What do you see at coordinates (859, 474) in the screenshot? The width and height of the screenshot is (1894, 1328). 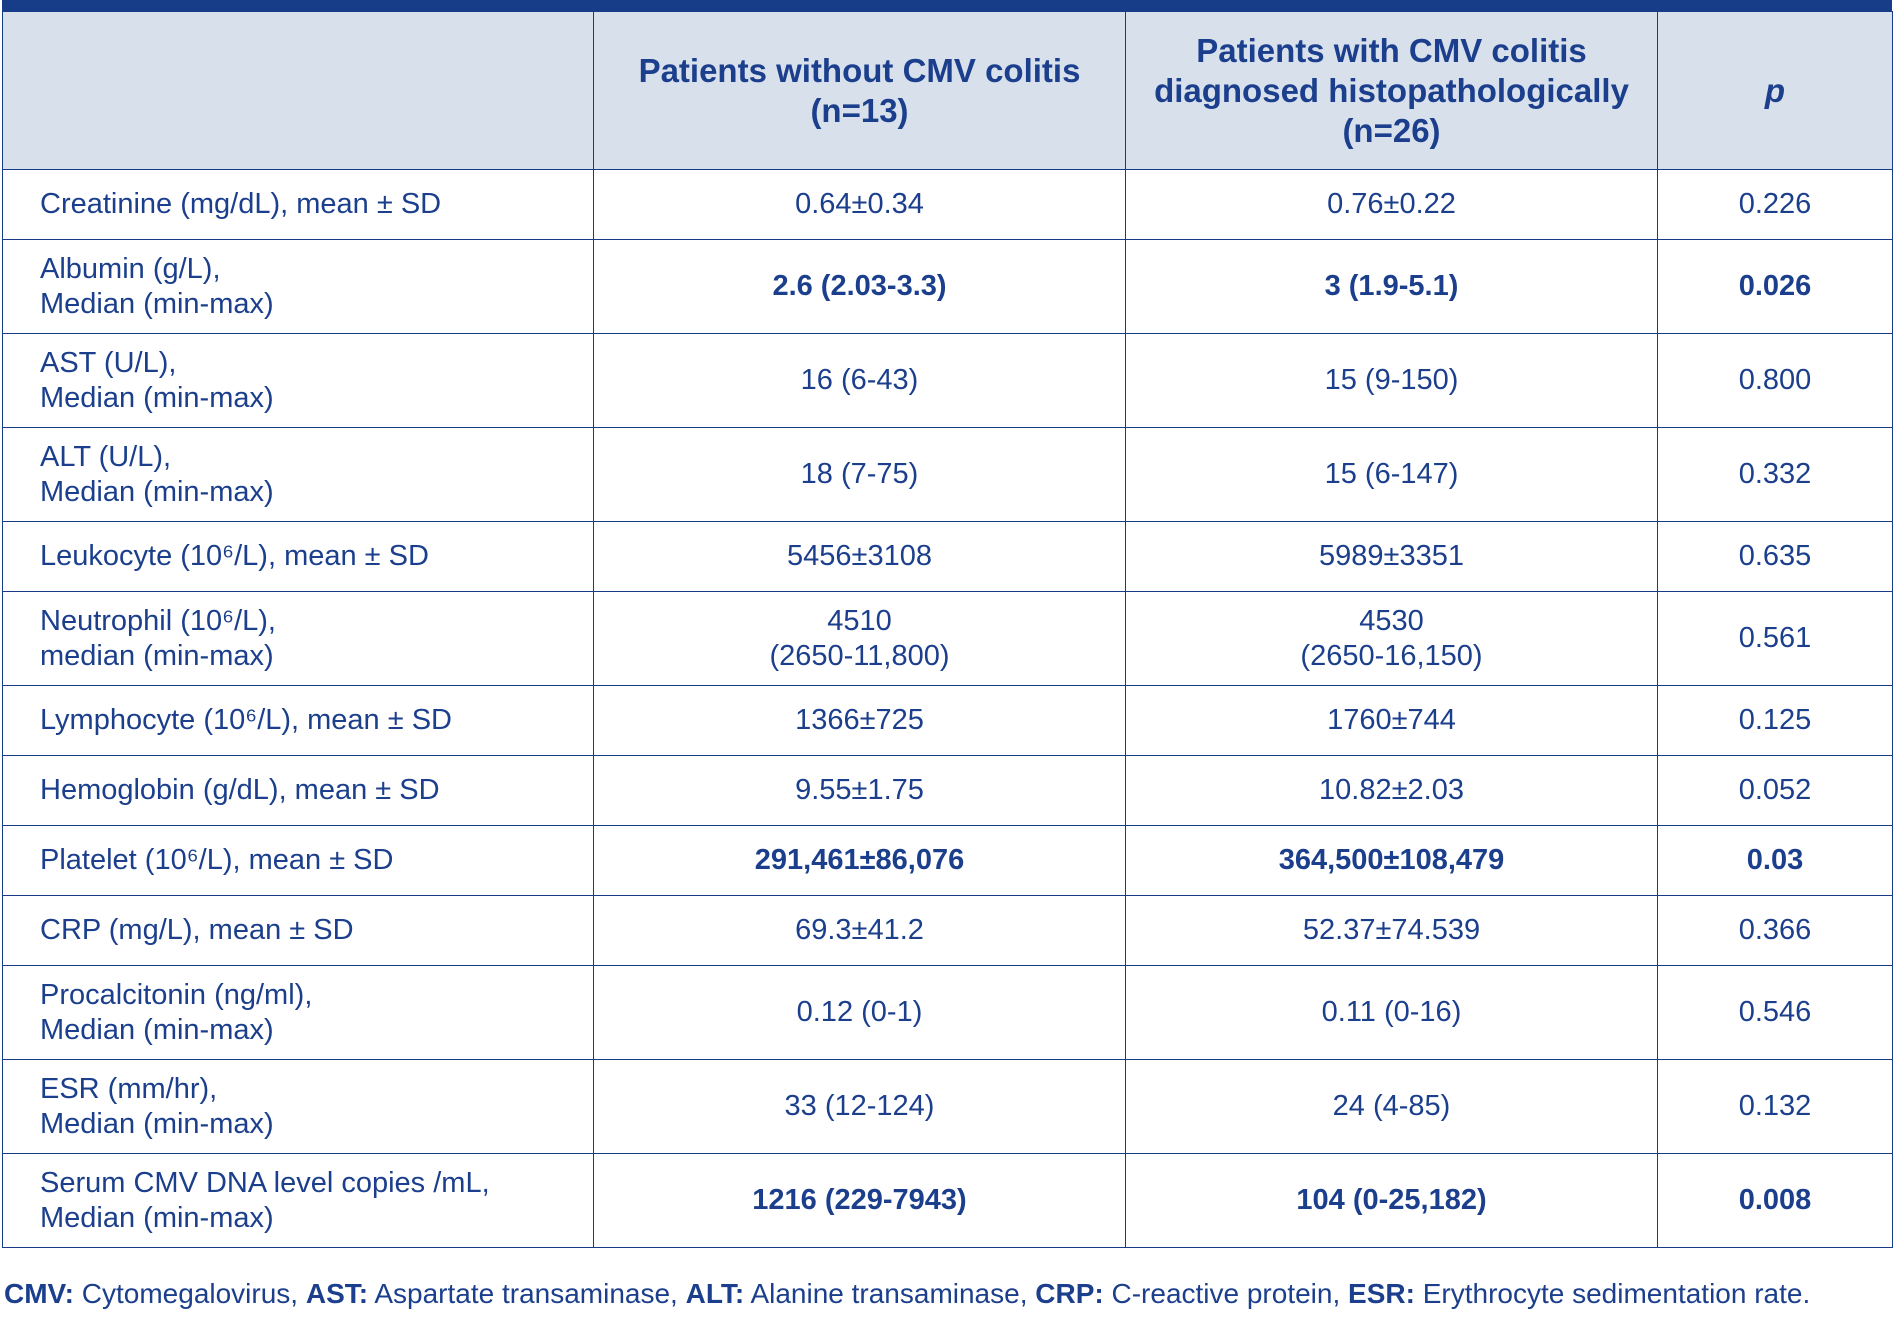 I see `value-without-cmv: 18 (7-75)` at bounding box center [859, 474].